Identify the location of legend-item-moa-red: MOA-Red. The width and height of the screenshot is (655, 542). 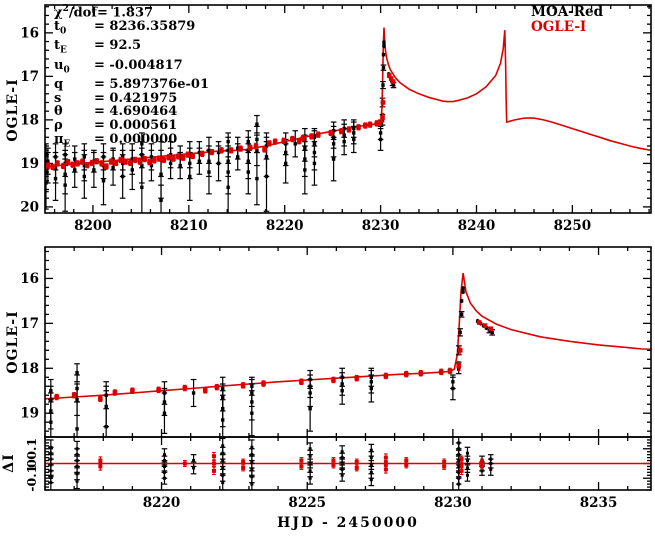
(567, 12).